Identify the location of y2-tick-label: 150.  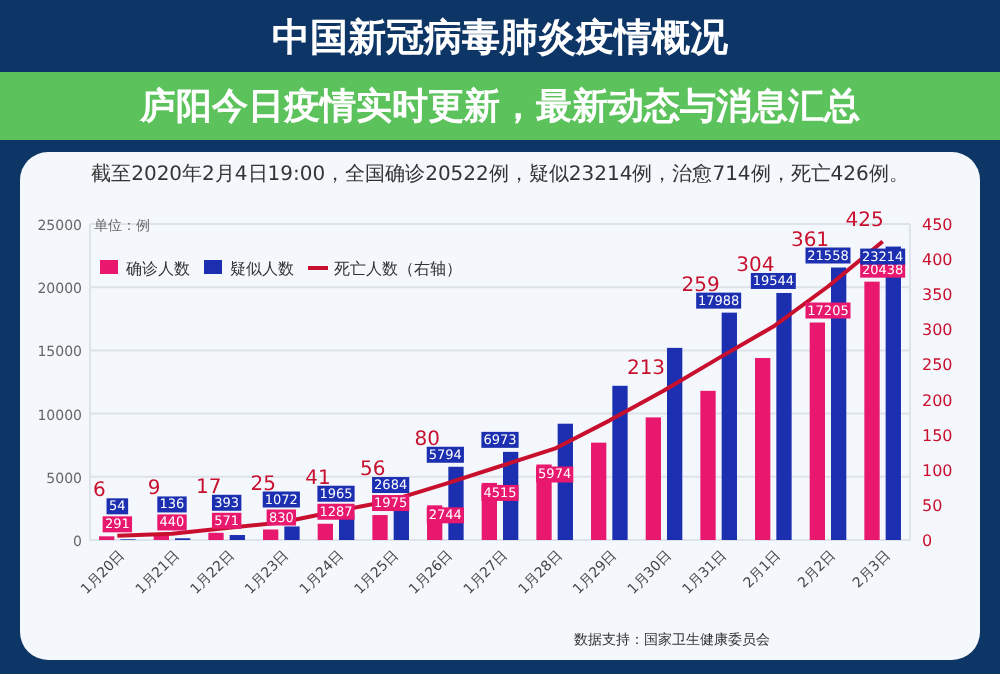
(937, 435).